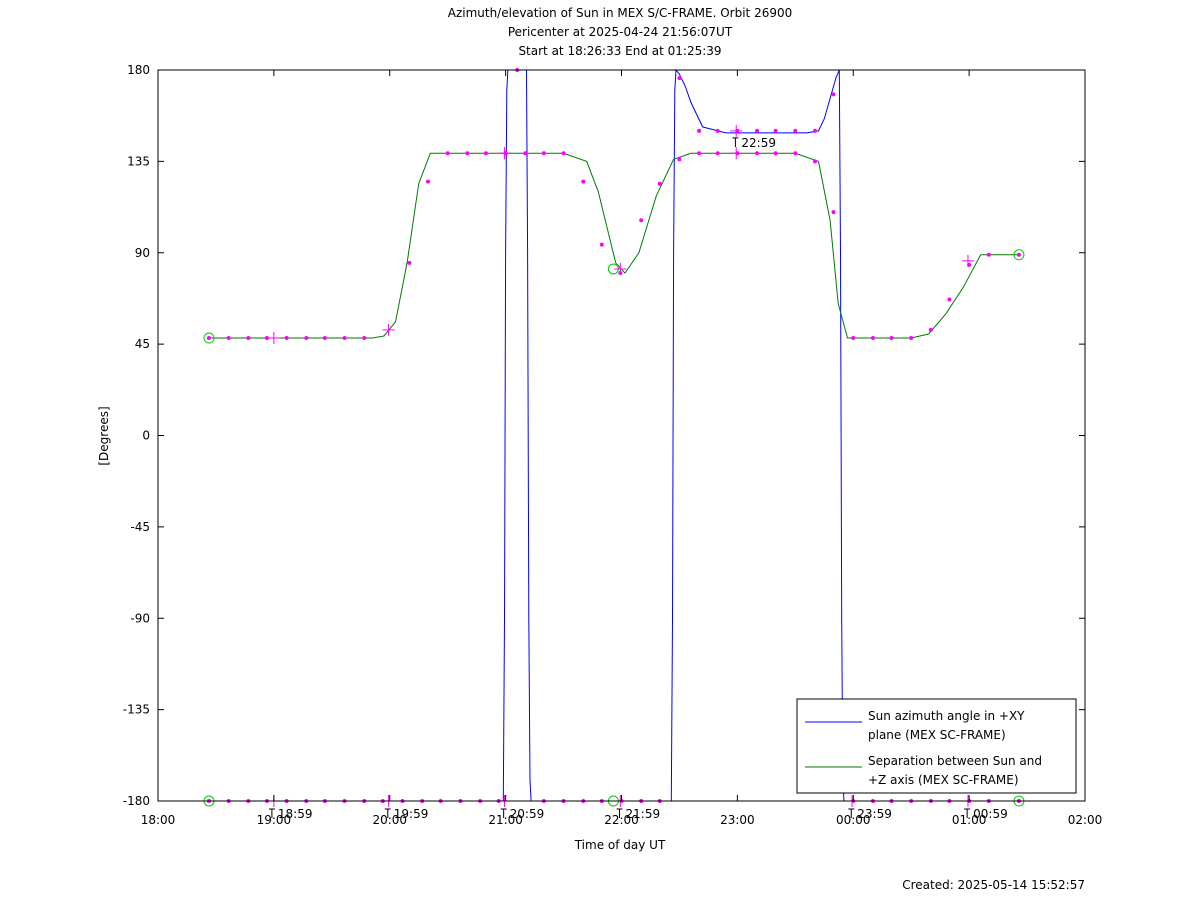  Describe the element at coordinates (138, 161) in the screenshot. I see `y-tick-label-1: 135` at that location.